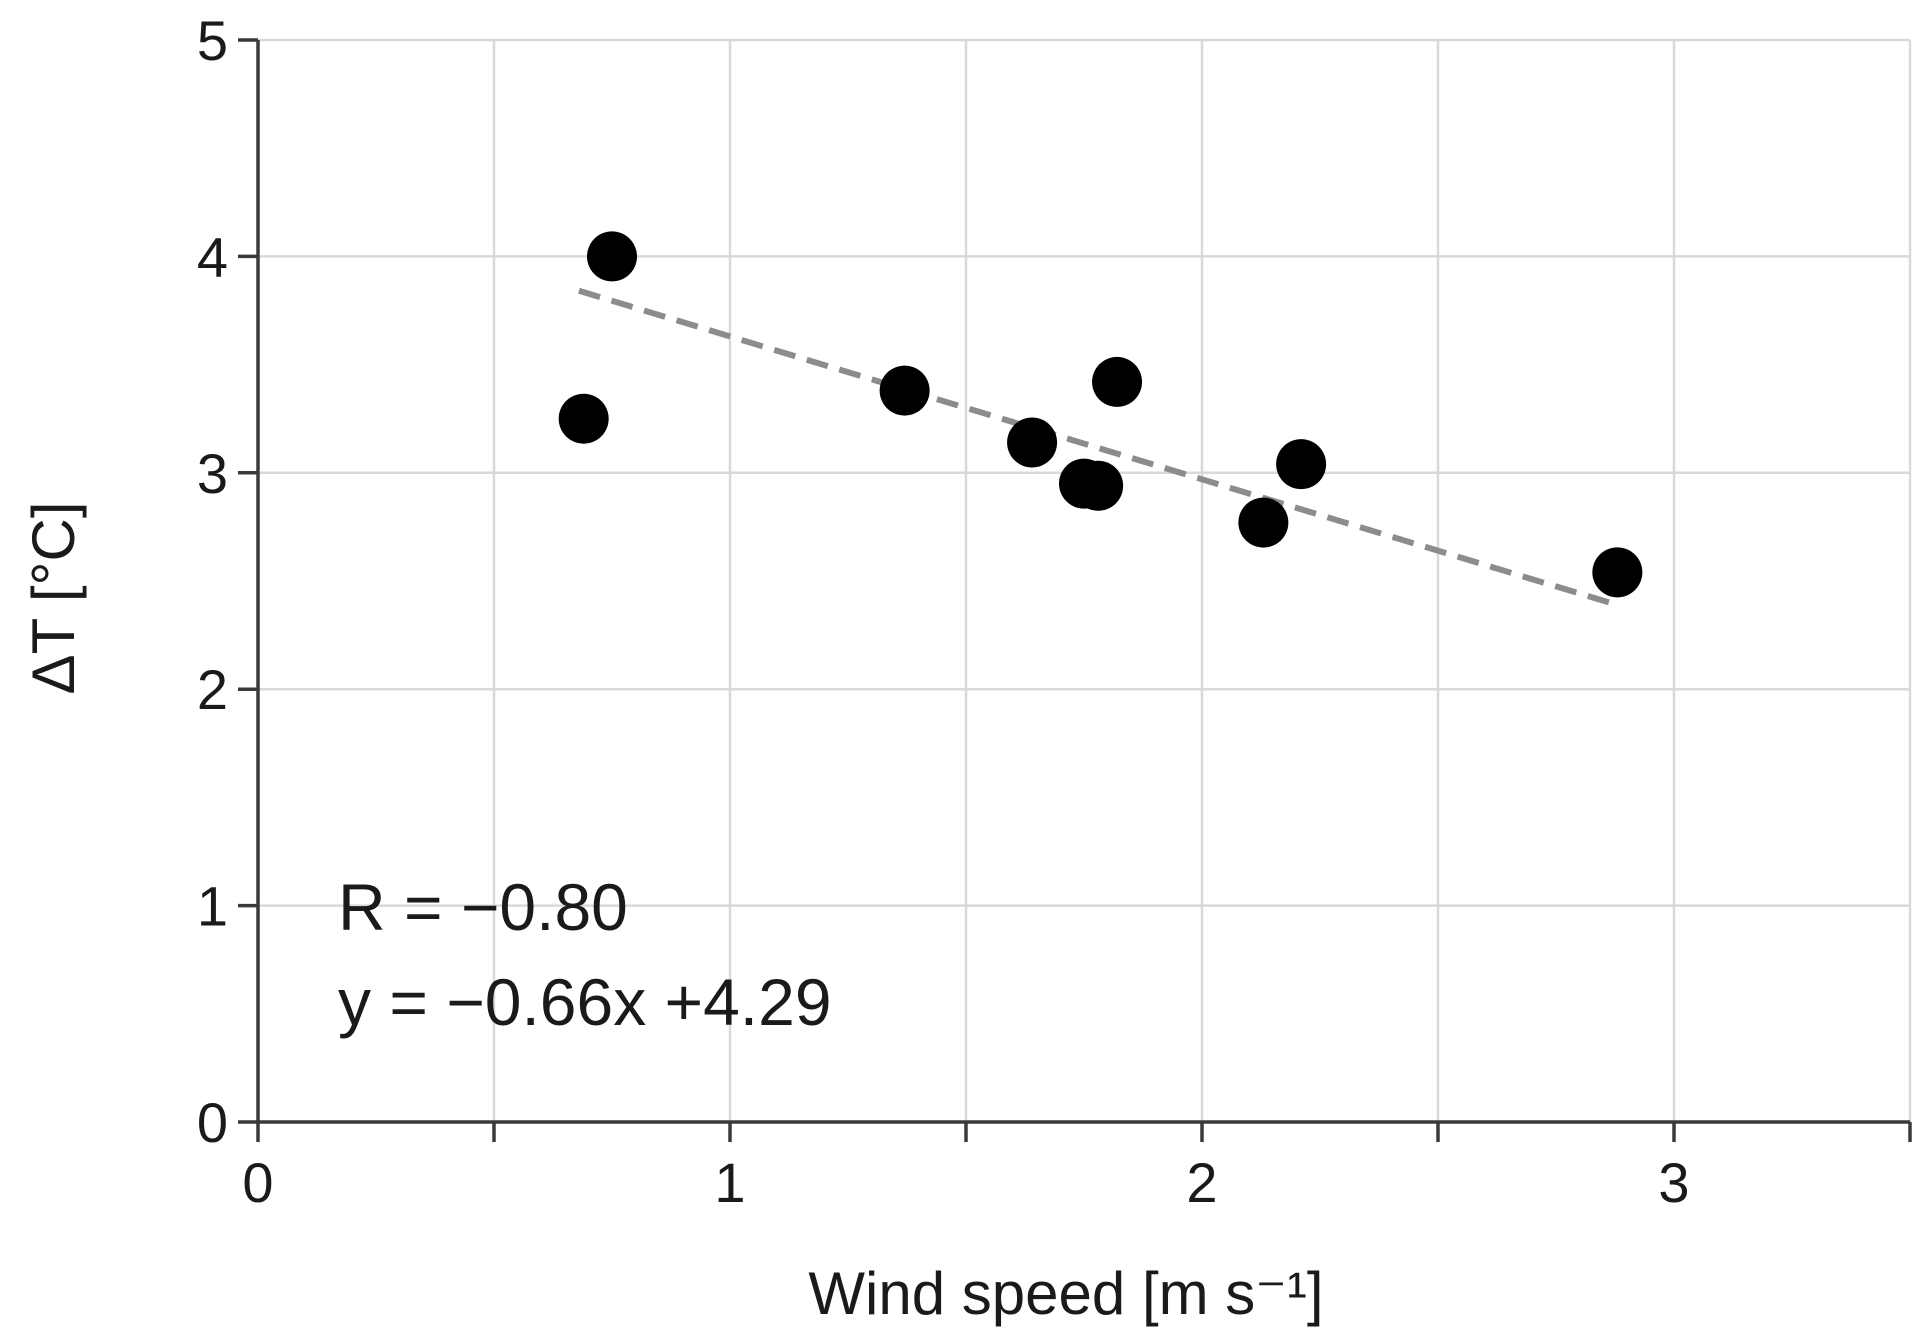 The image size is (1920, 1337). What do you see at coordinates (212, 256) in the screenshot?
I see `y-tick-label: 4` at bounding box center [212, 256].